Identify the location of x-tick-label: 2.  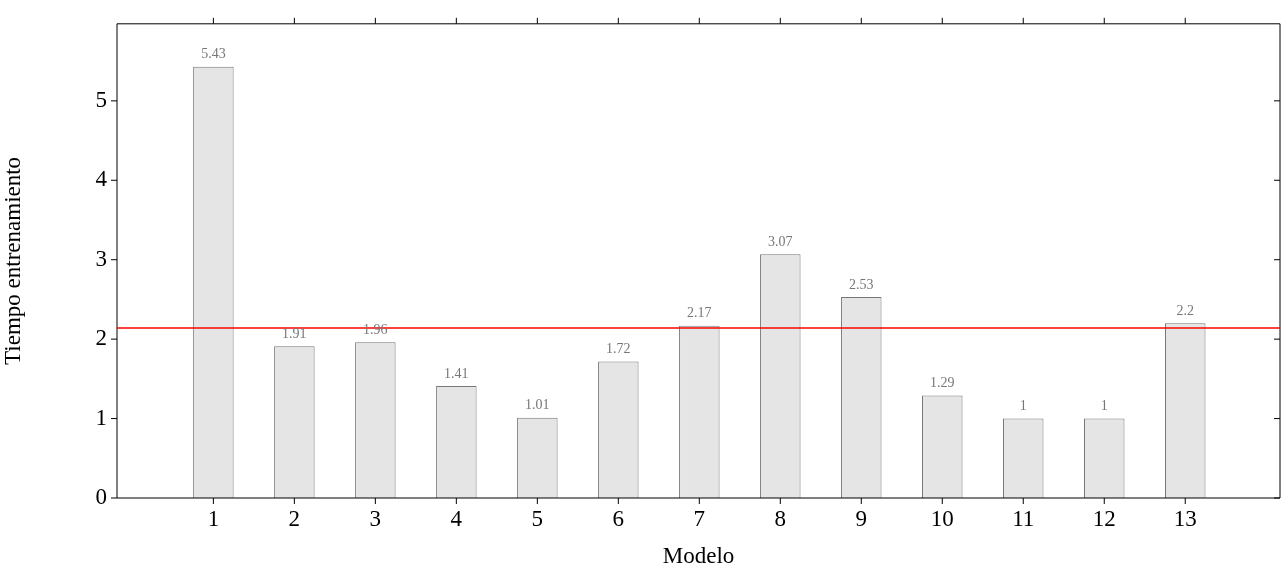
(294, 518).